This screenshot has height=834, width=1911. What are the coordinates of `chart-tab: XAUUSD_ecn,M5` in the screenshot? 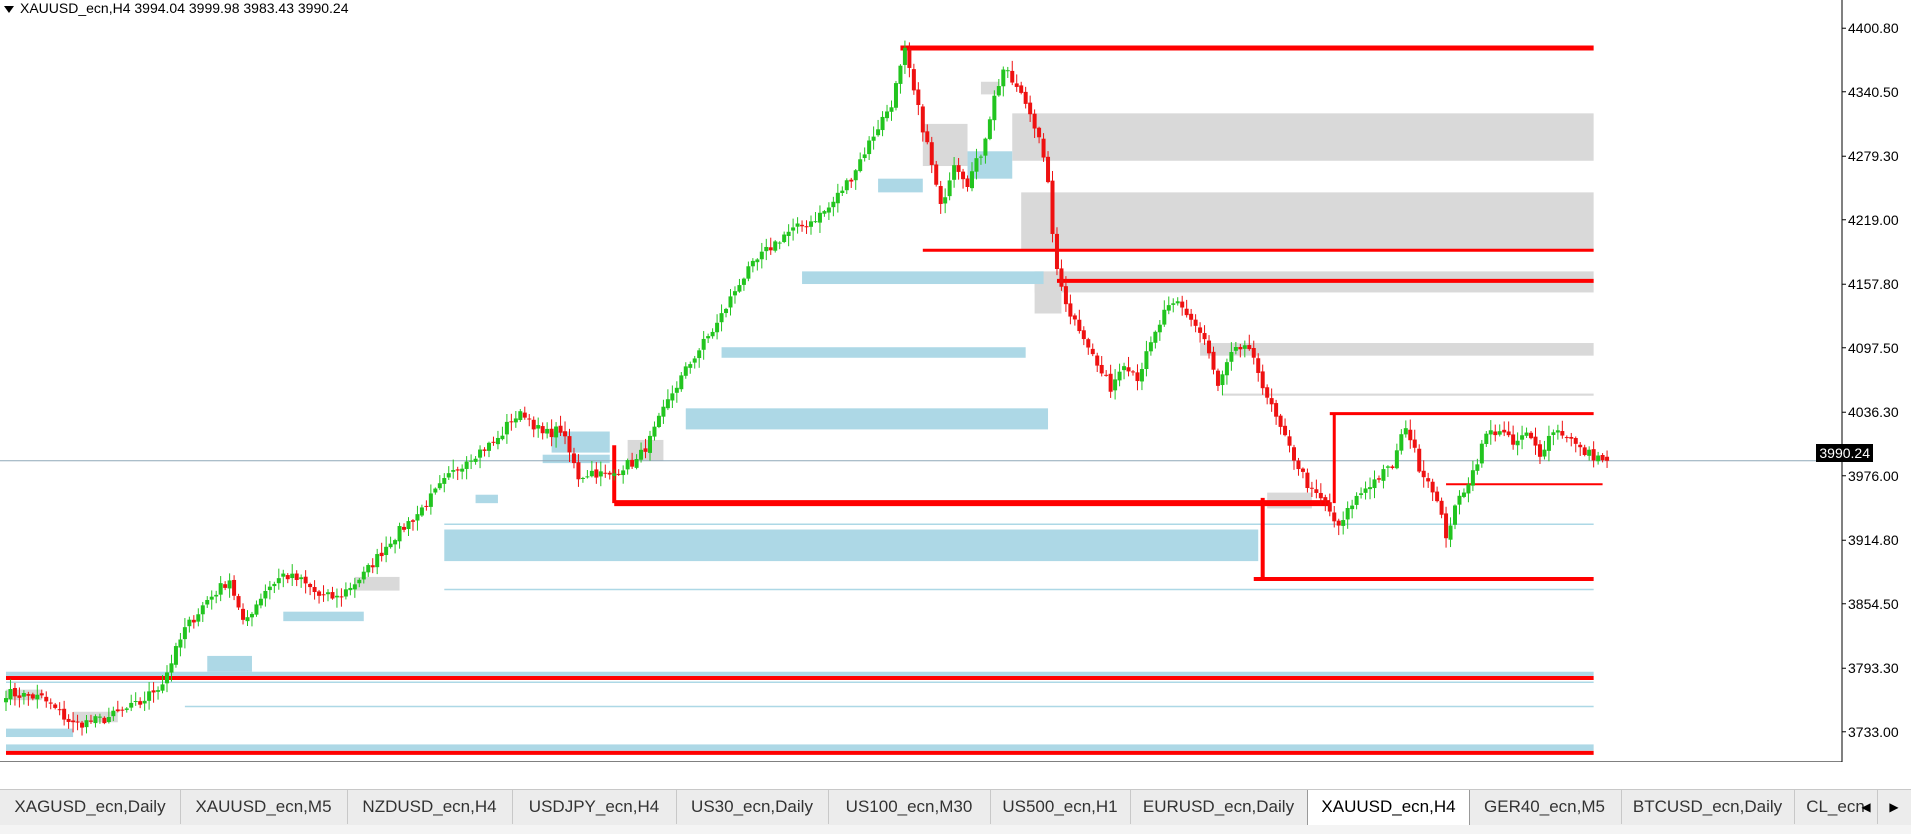 It's located at (264, 807).